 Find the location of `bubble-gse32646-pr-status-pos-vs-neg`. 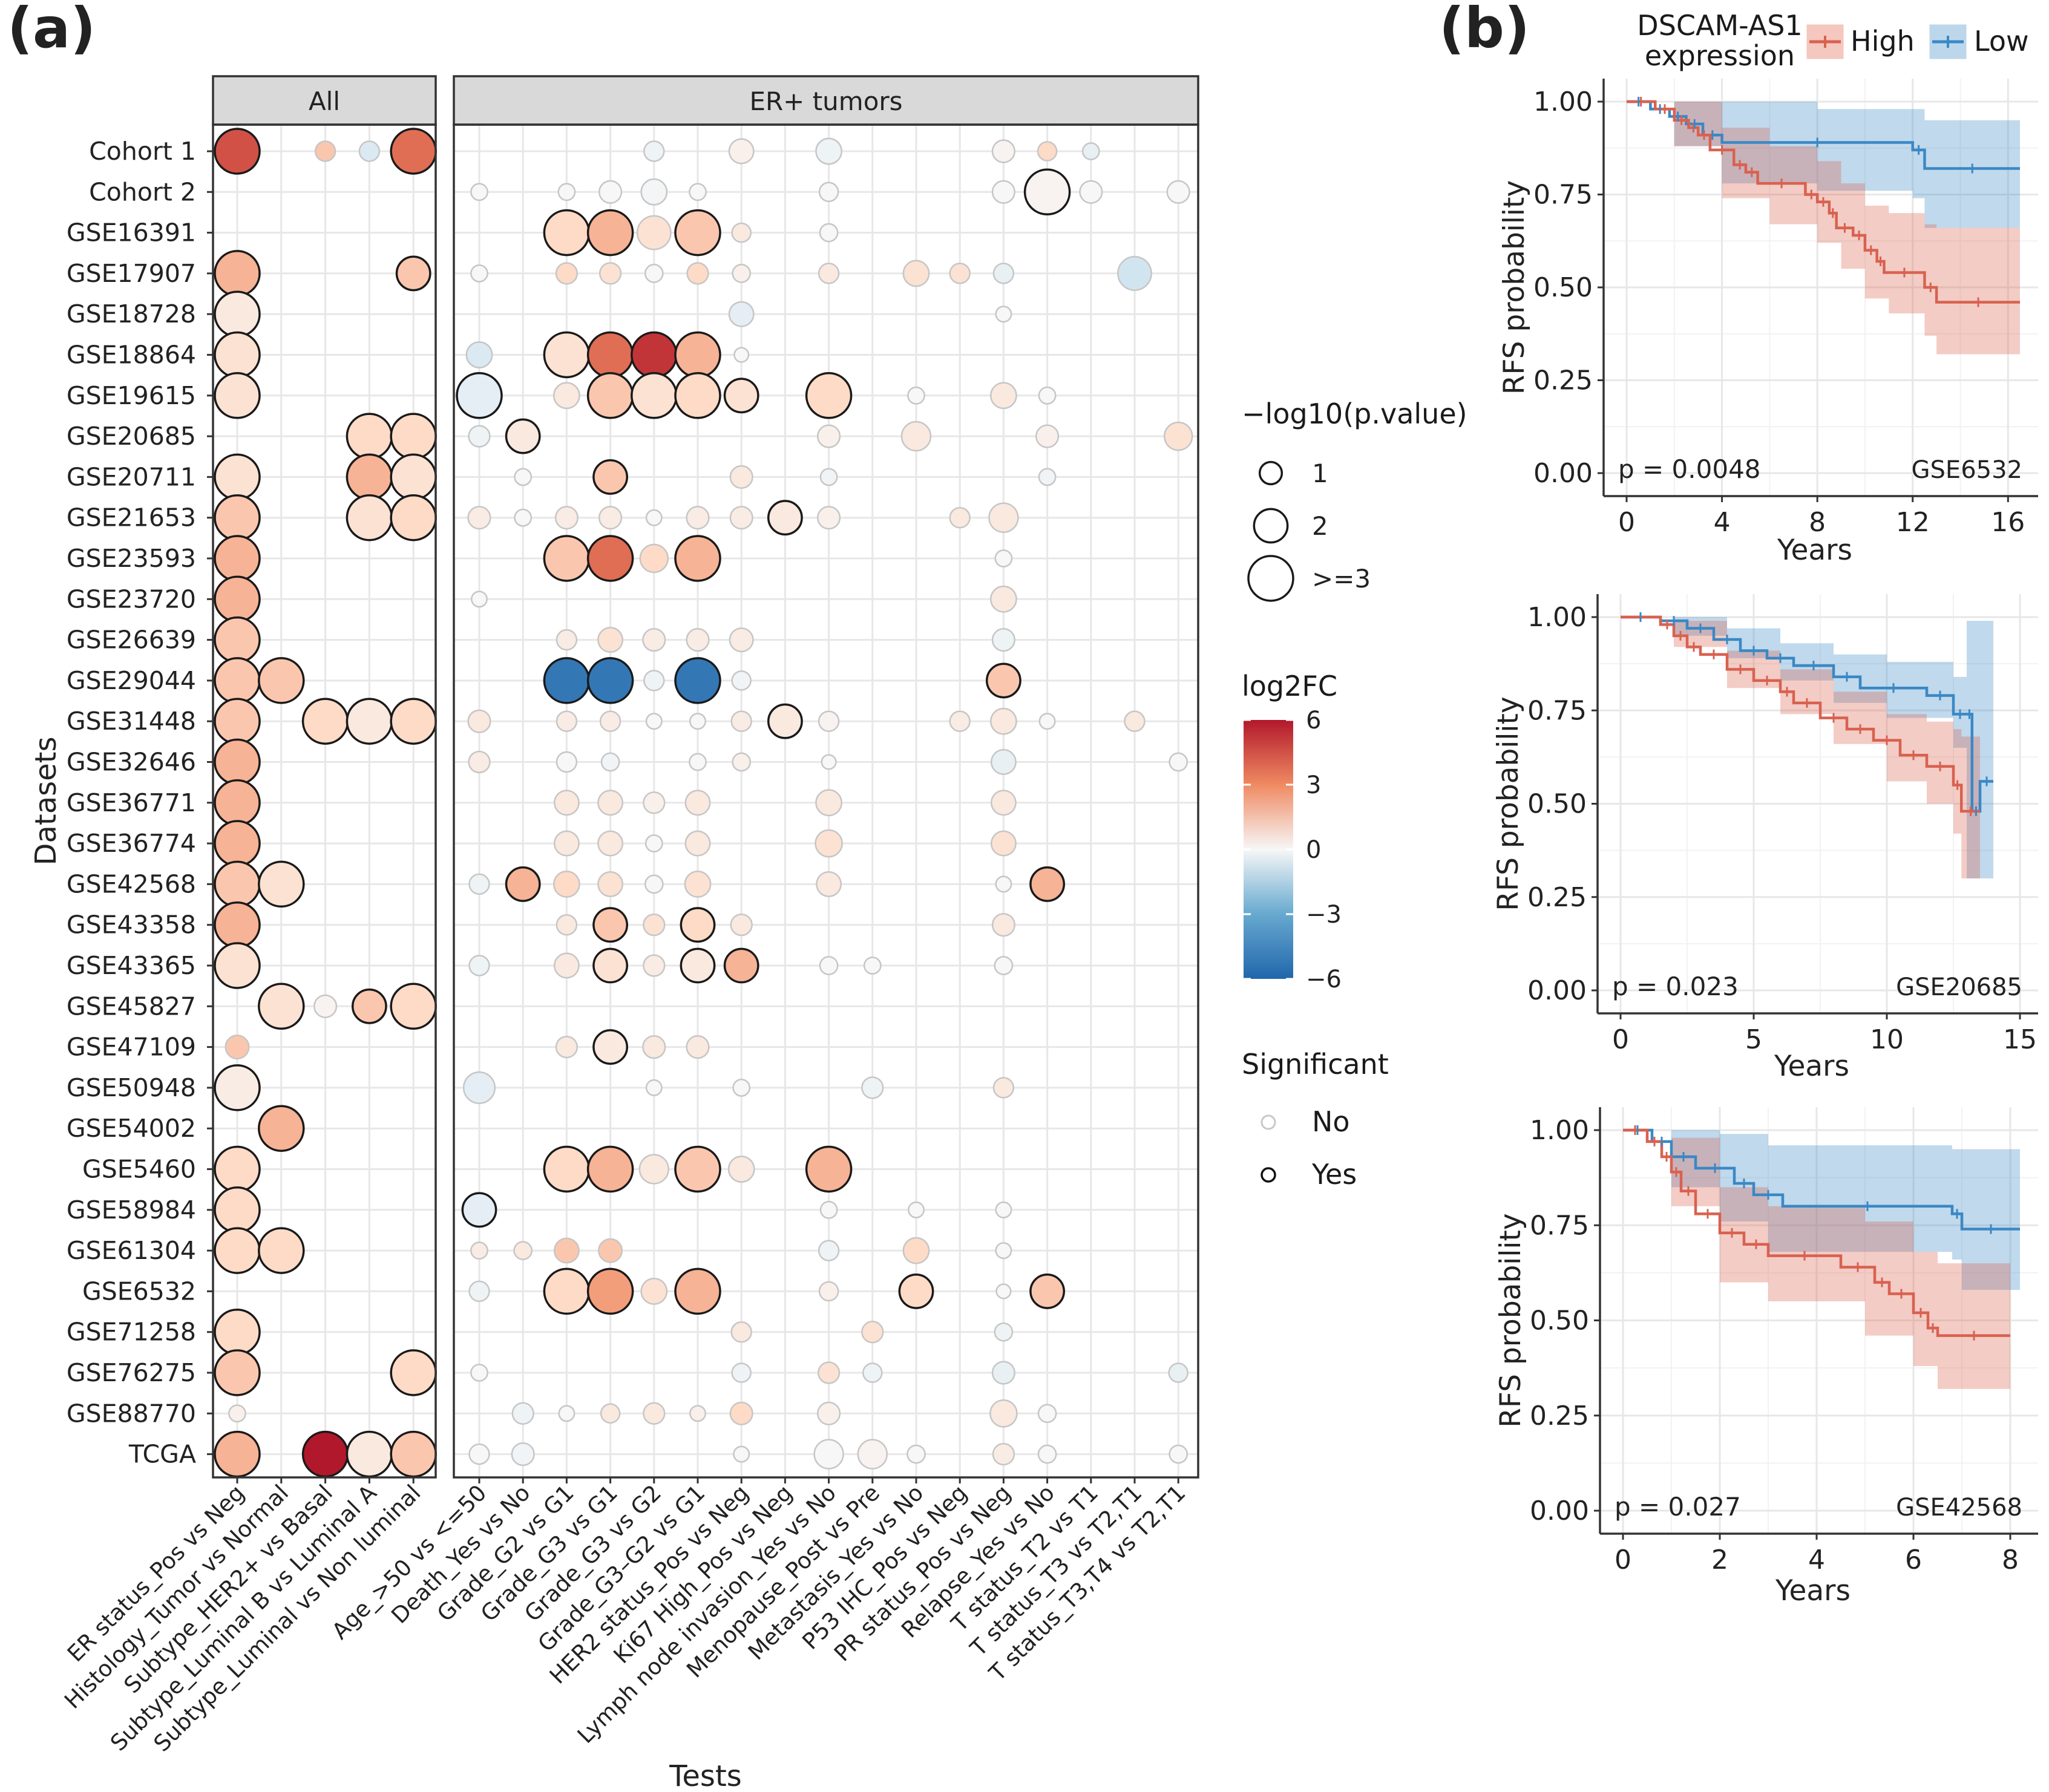

bubble-gse32646-pr-status-pos-vs-neg is located at coordinates (1003, 762).